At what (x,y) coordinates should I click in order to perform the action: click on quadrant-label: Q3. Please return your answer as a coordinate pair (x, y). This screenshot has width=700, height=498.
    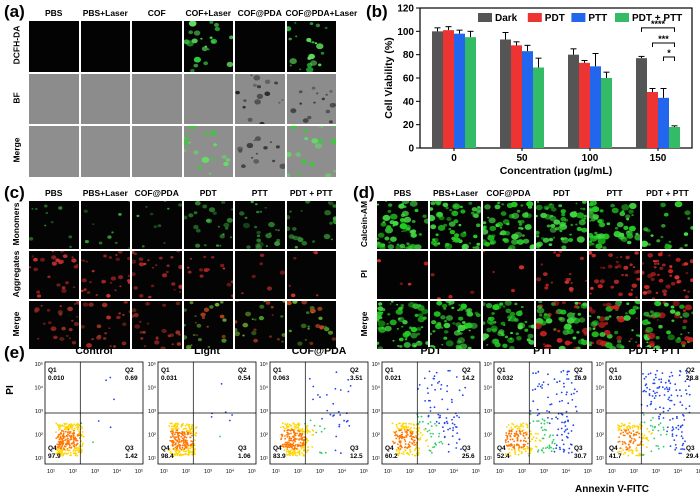
    Looking at the image, I should click on (354, 448).